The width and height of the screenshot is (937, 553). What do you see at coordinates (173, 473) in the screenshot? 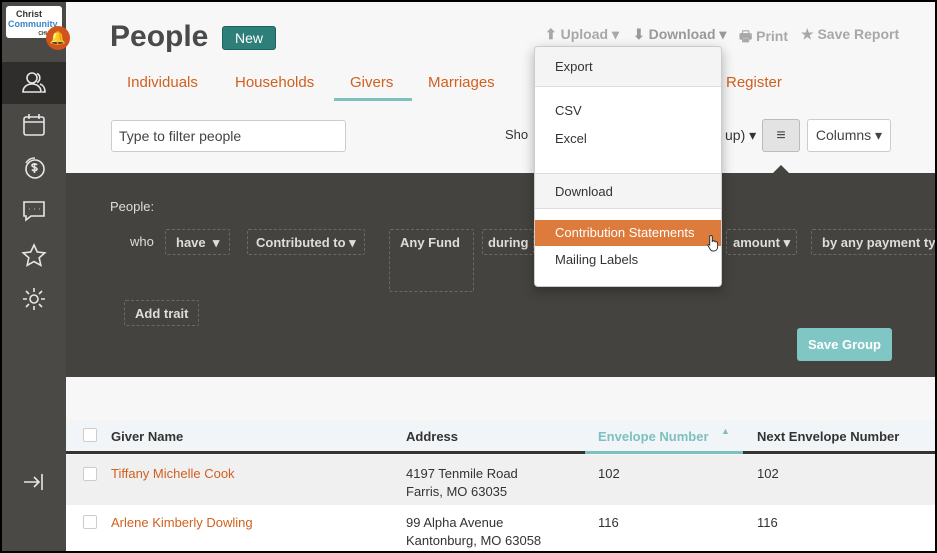
I see `giver-name-link: Tiffany Michelle Cook` at bounding box center [173, 473].